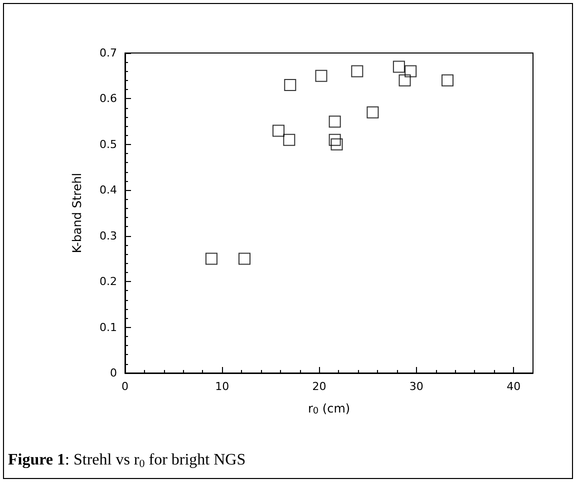 This screenshot has height=482, width=576. I want to click on y-tick-label: 0.6, so click(108, 99).